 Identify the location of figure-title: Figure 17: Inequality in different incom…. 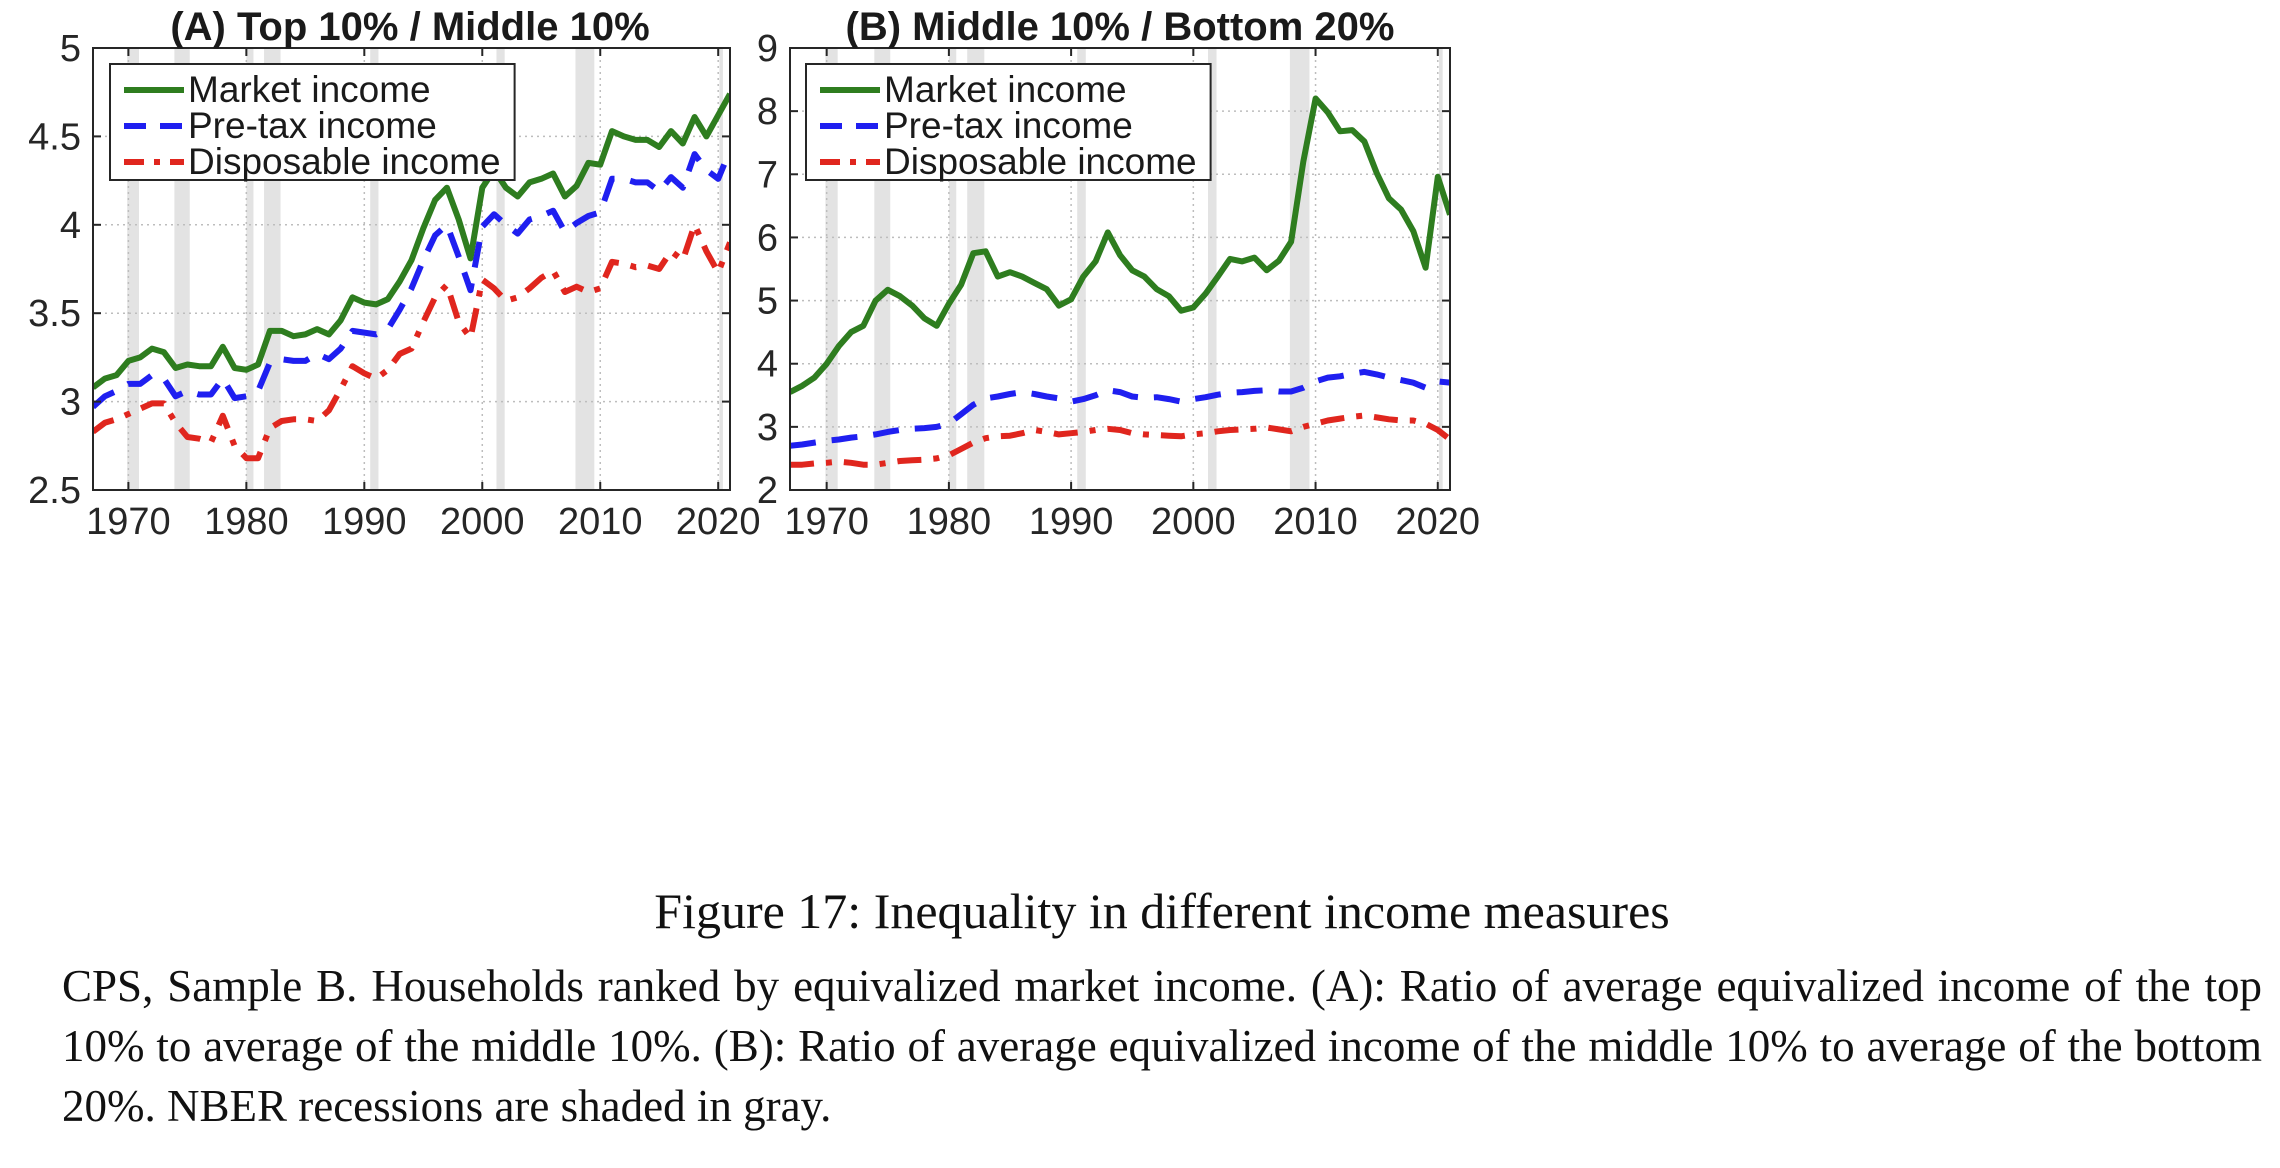
(1162, 911).